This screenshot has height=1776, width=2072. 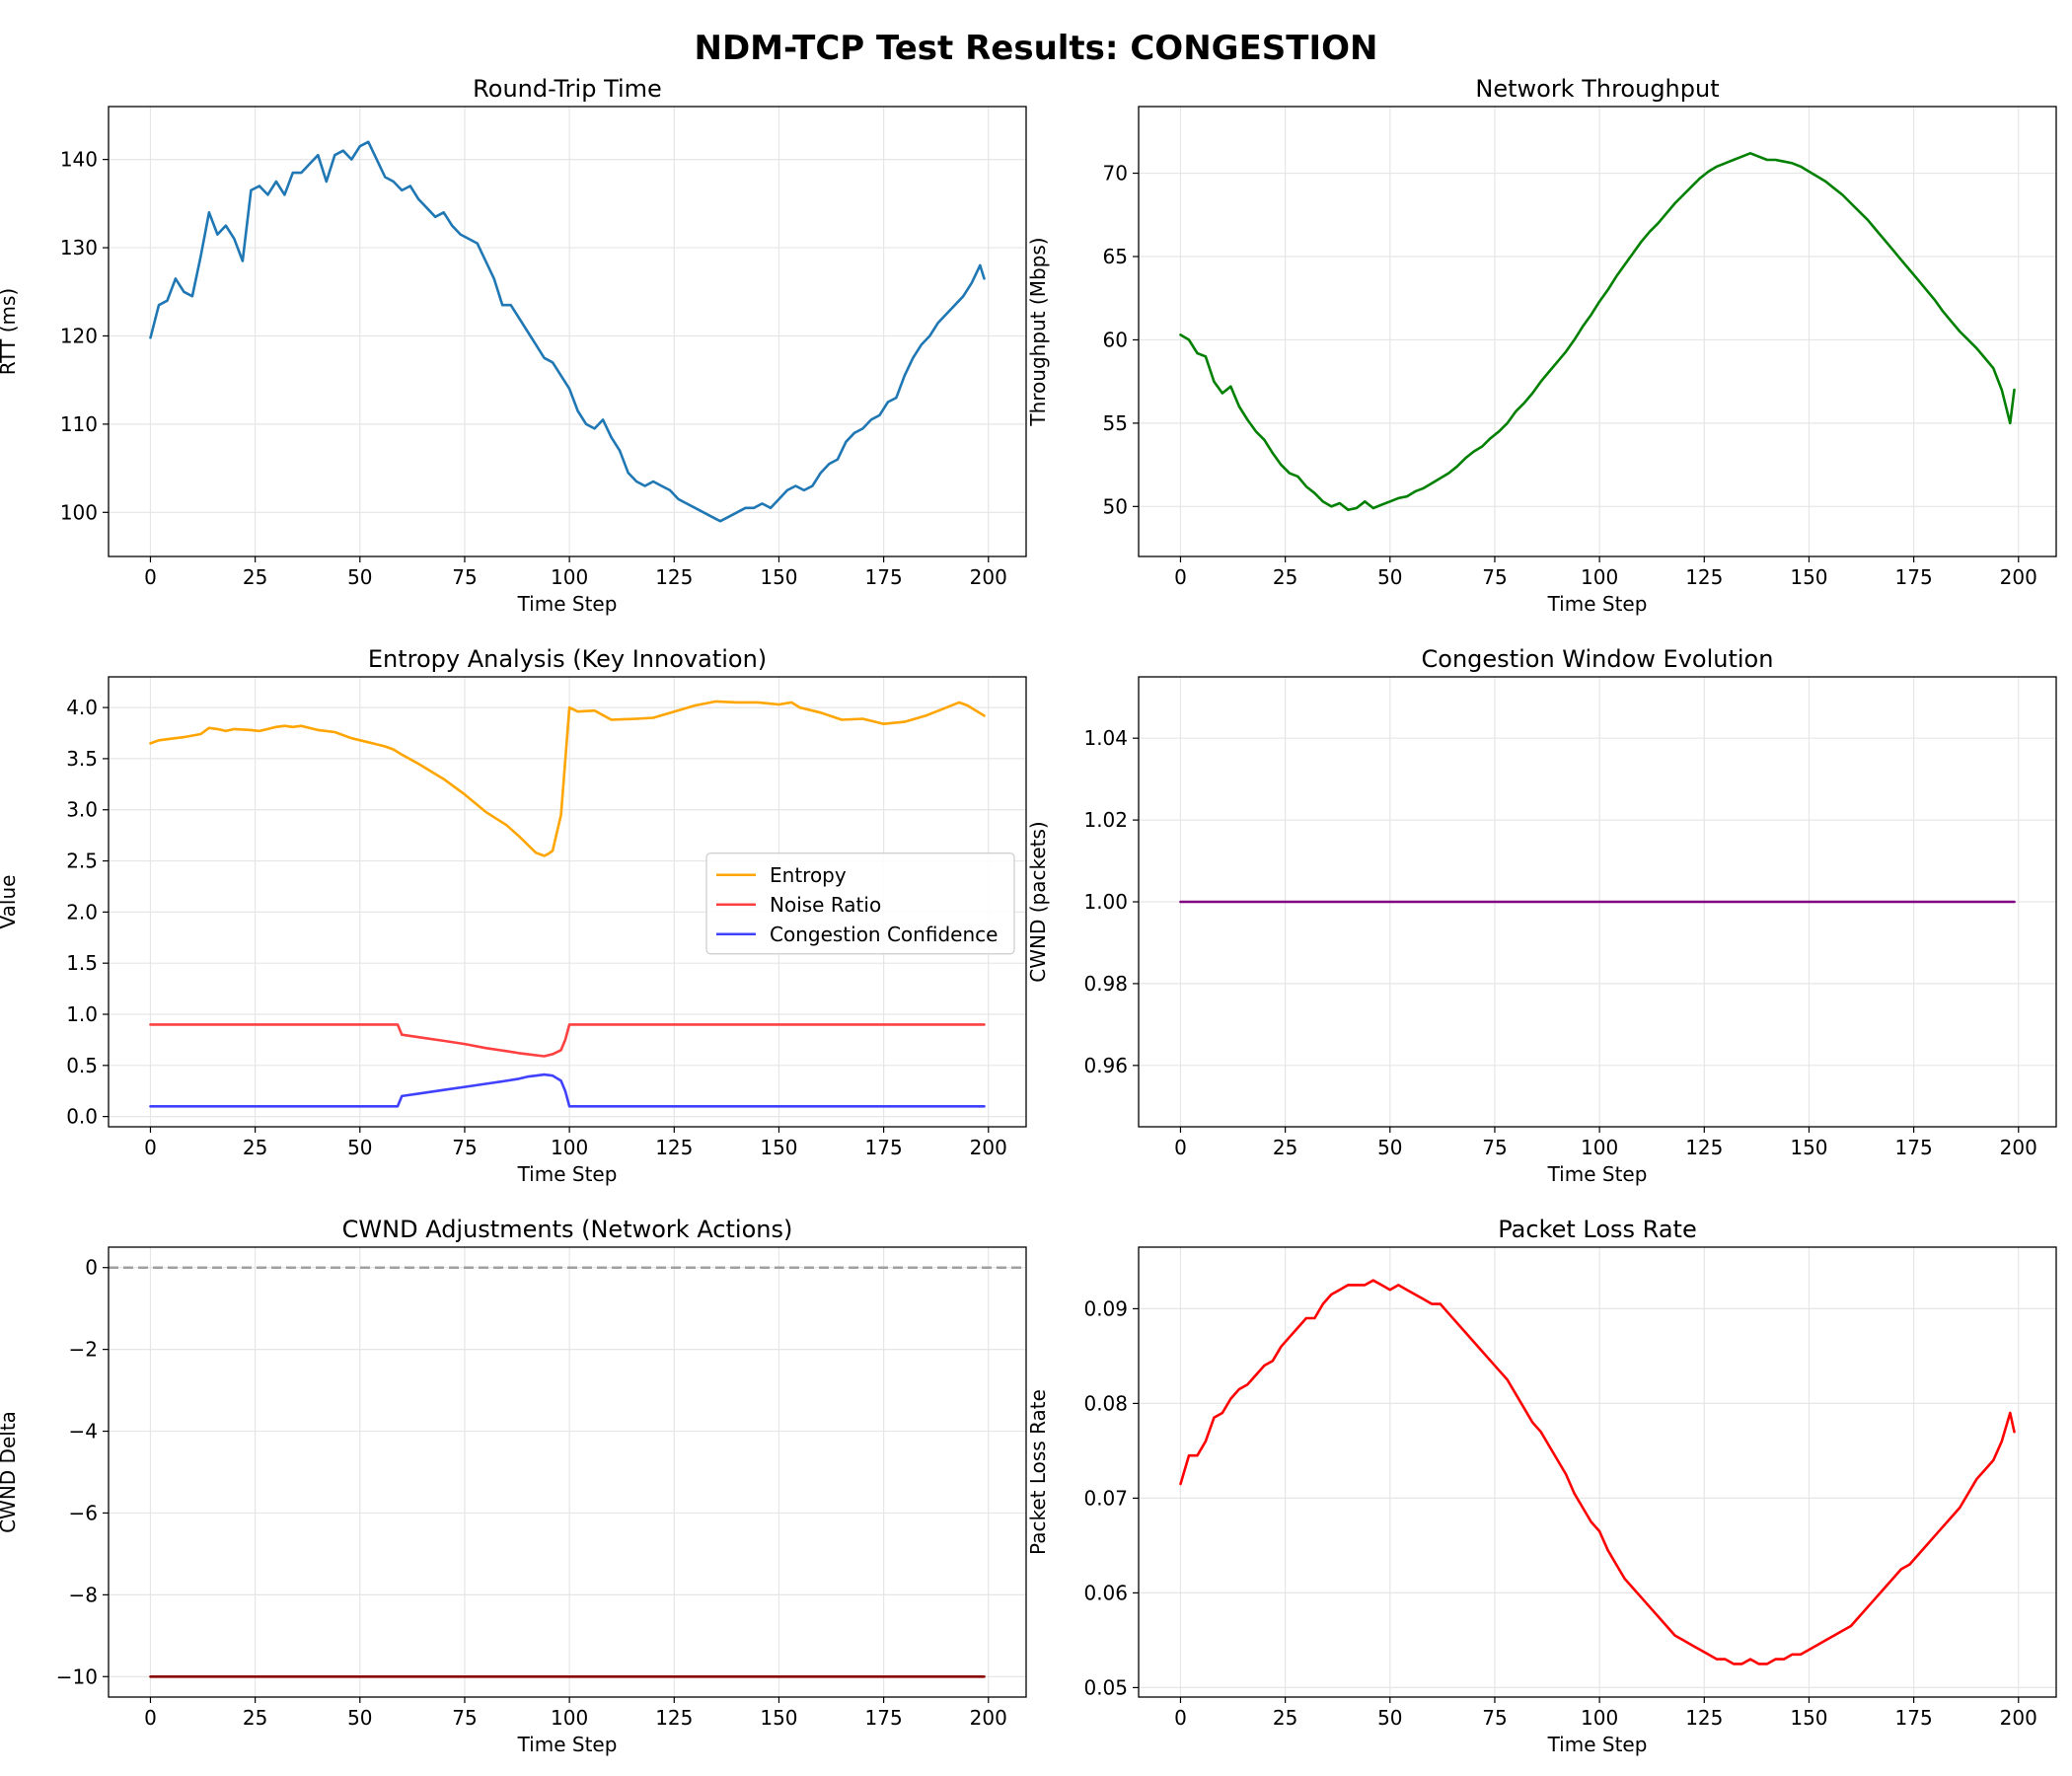 I want to click on series-line-congestion-confidence, so click(x=568, y=1091).